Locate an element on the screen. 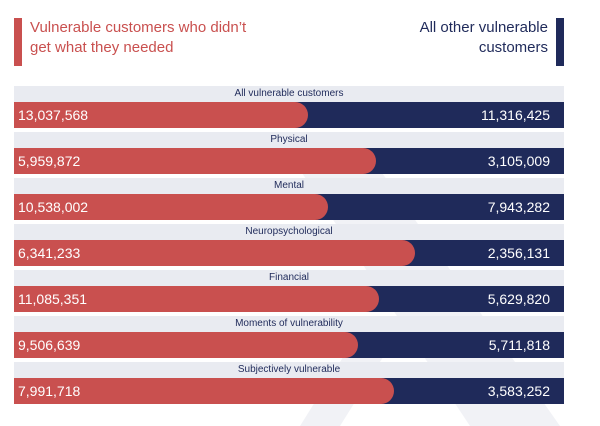 The image size is (600, 426). bar-navy: 9,506,639 5,711,818 is located at coordinates (289, 345).